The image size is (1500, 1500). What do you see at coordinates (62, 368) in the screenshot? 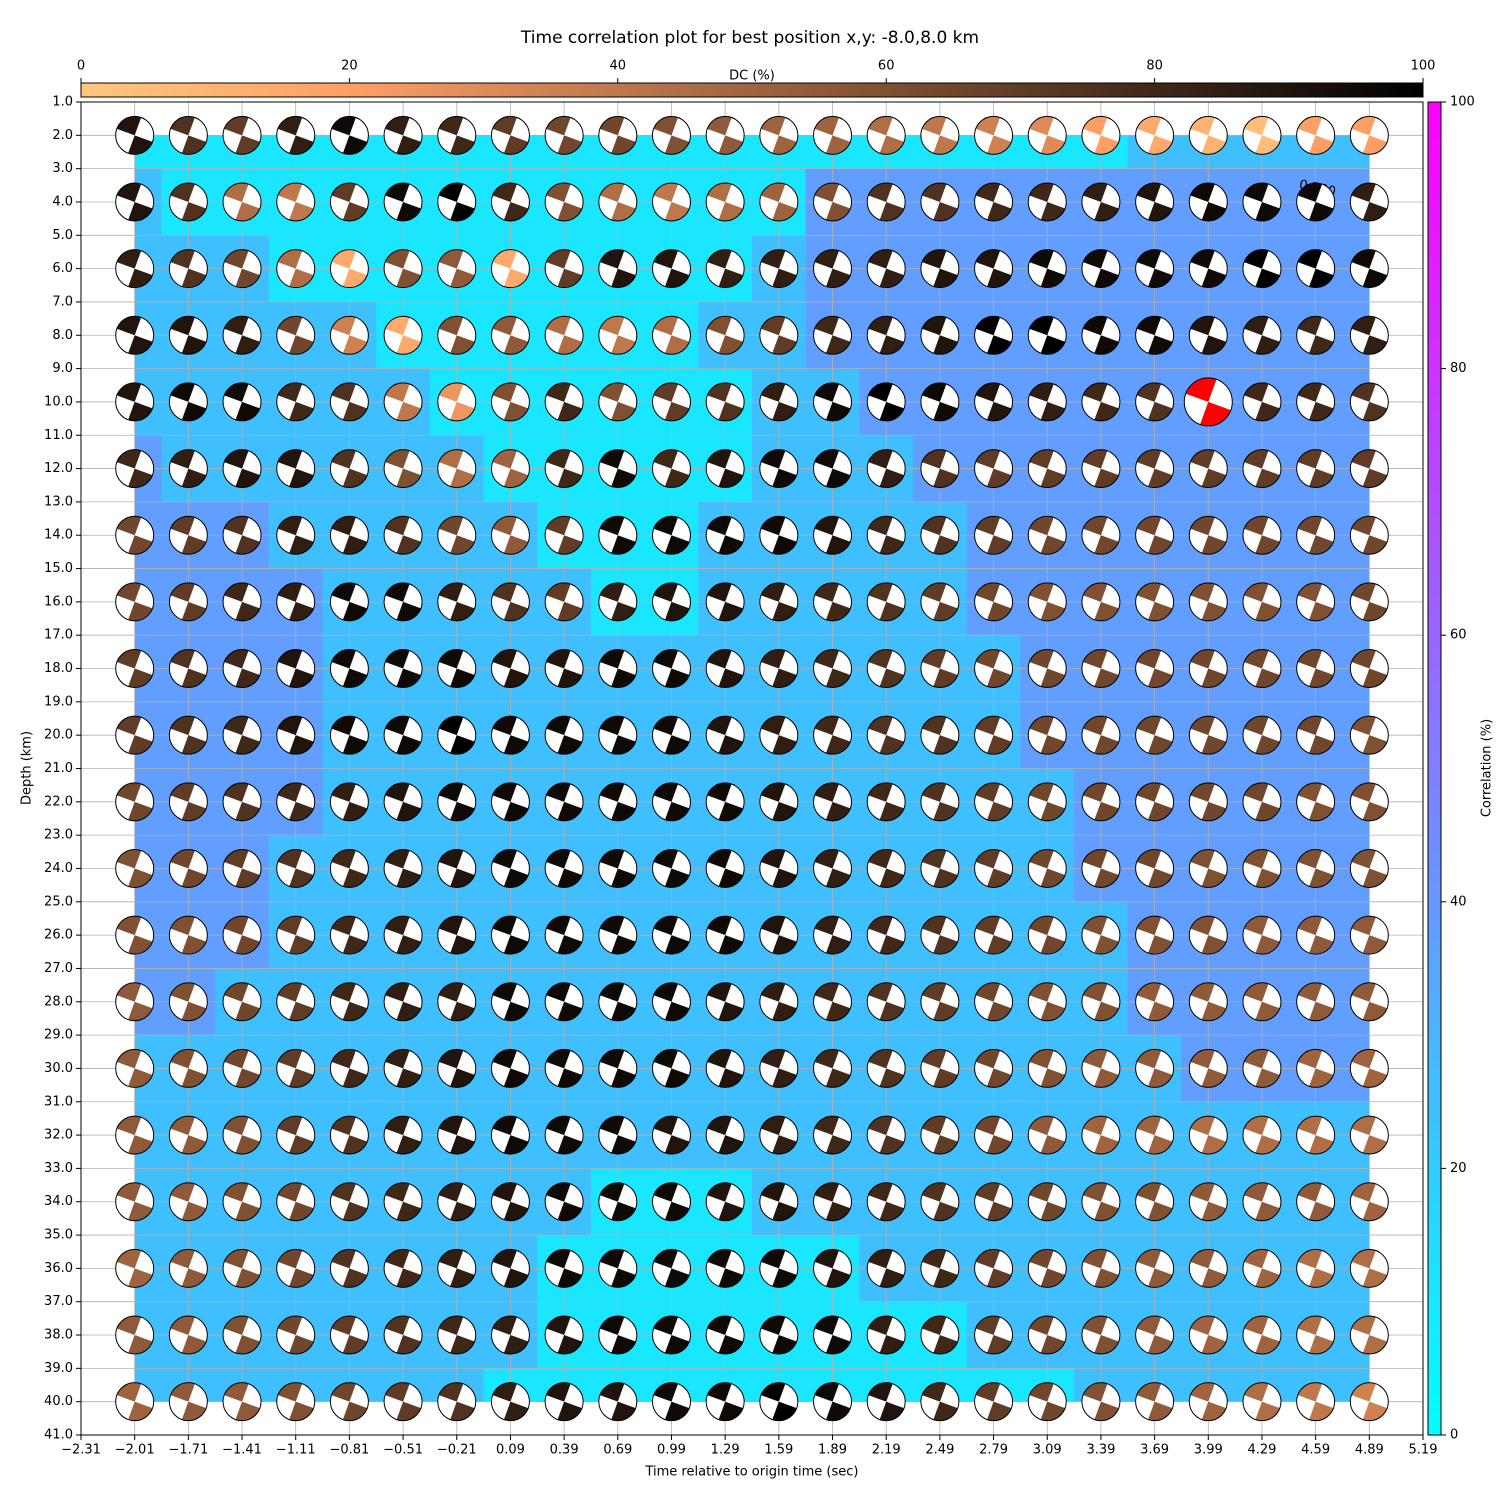
I see `y-tick-label: 9.0` at bounding box center [62, 368].